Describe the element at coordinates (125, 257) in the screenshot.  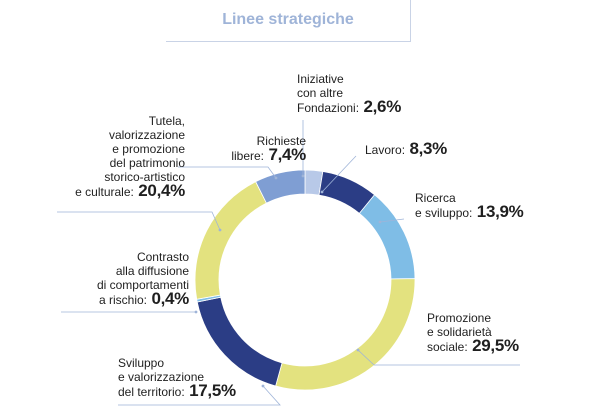
I see `slice-label-line: Contrasto` at that location.